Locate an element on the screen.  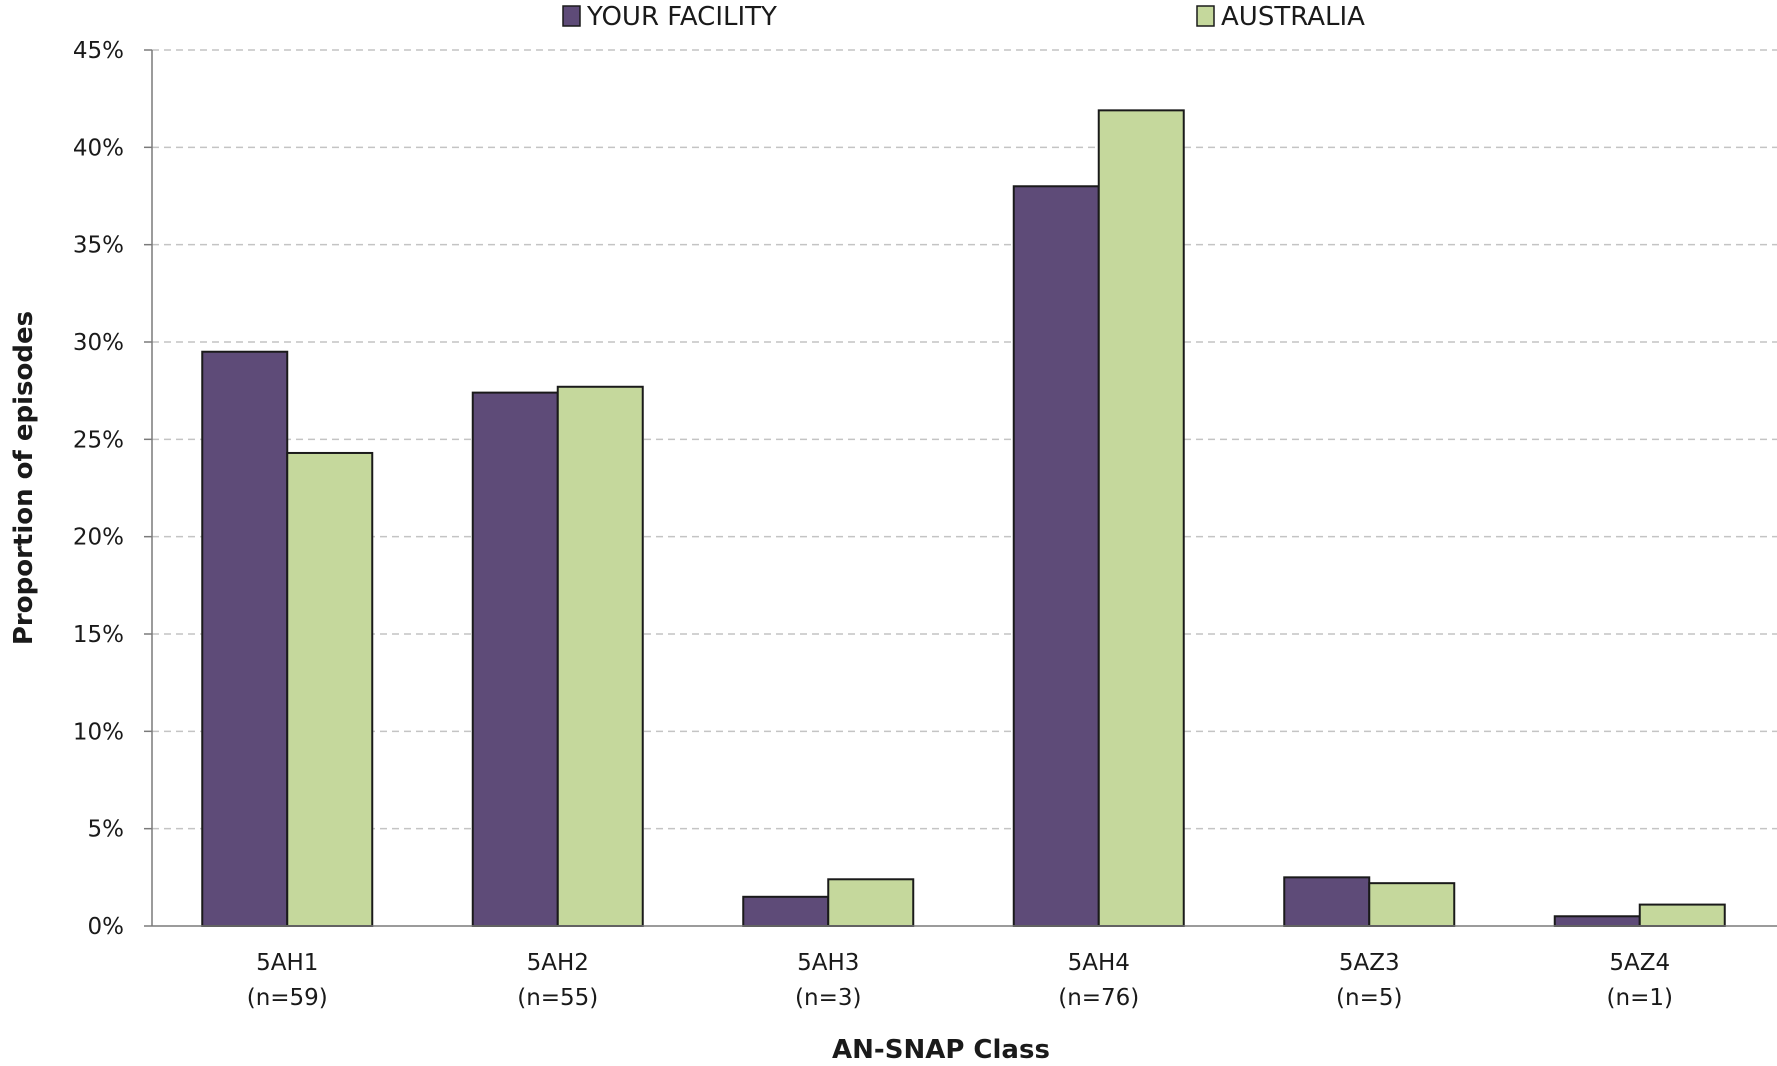
bar-australia-5ah4 is located at coordinates (1141, 518).